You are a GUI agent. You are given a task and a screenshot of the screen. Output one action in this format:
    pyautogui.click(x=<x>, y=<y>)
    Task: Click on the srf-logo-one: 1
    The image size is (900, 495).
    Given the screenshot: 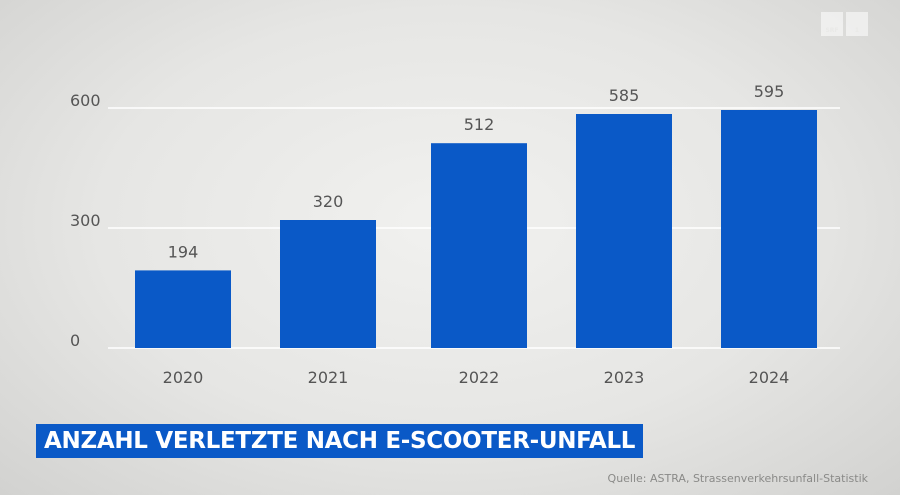 What is the action you would take?
    pyautogui.click(x=857, y=24)
    